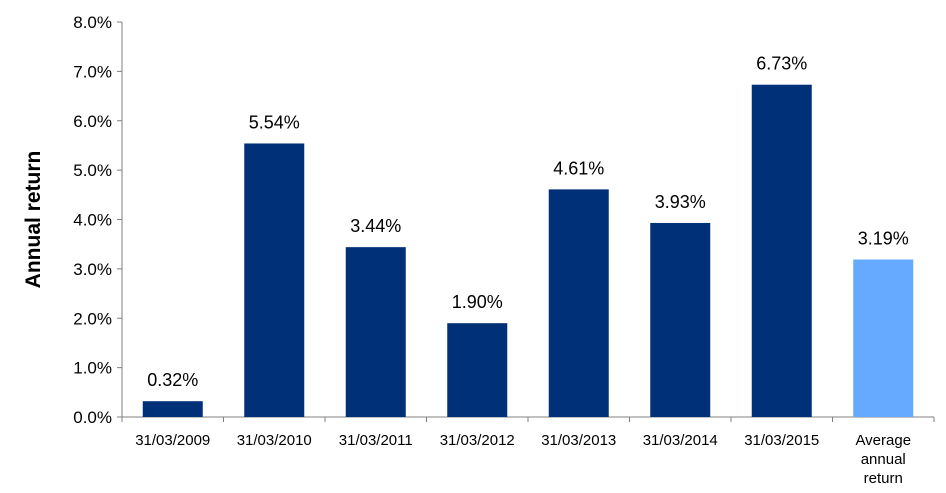  What do you see at coordinates (883, 238) in the screenshot?
I see `data-label: 3.19%` at bounding box center [883, 238].